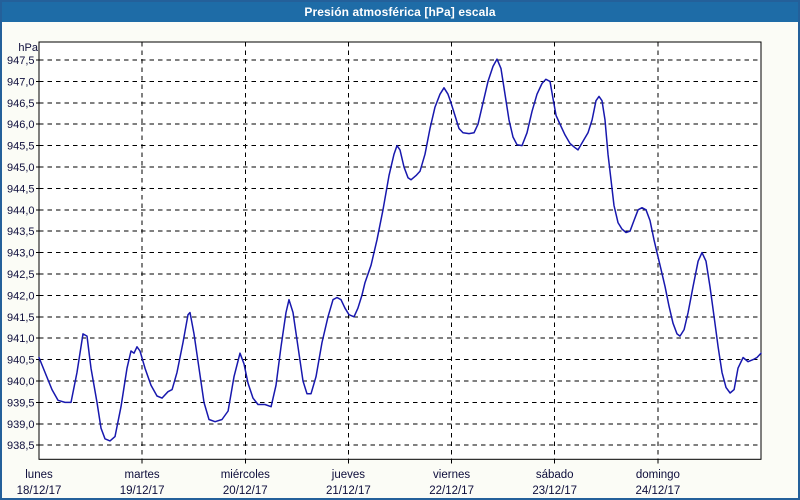 This screenshot has height=500, width=800. What do you see at coordinates (451, 491) in the screenshot?
I see `x-date-label: 22/12/17` at bounding box center [451, 491].